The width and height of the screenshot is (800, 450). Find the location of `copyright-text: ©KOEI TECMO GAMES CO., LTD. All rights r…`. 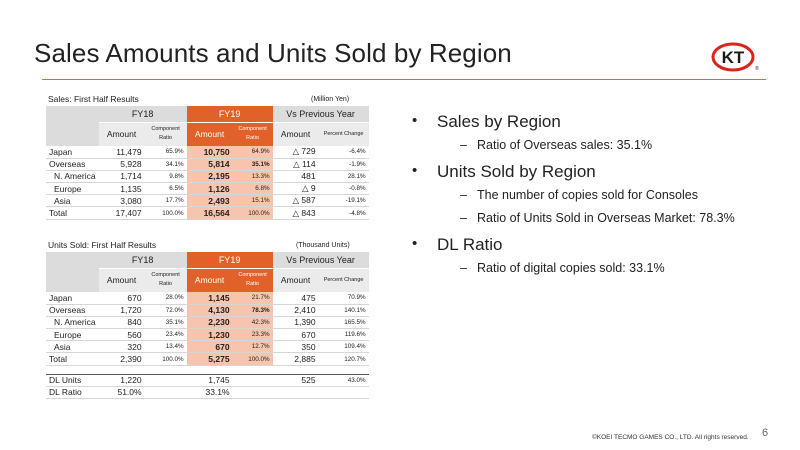

copyright-text: ©KOEI TECMO GAMES CO., LTD. All rights r… is located at coordinates (670, 437).